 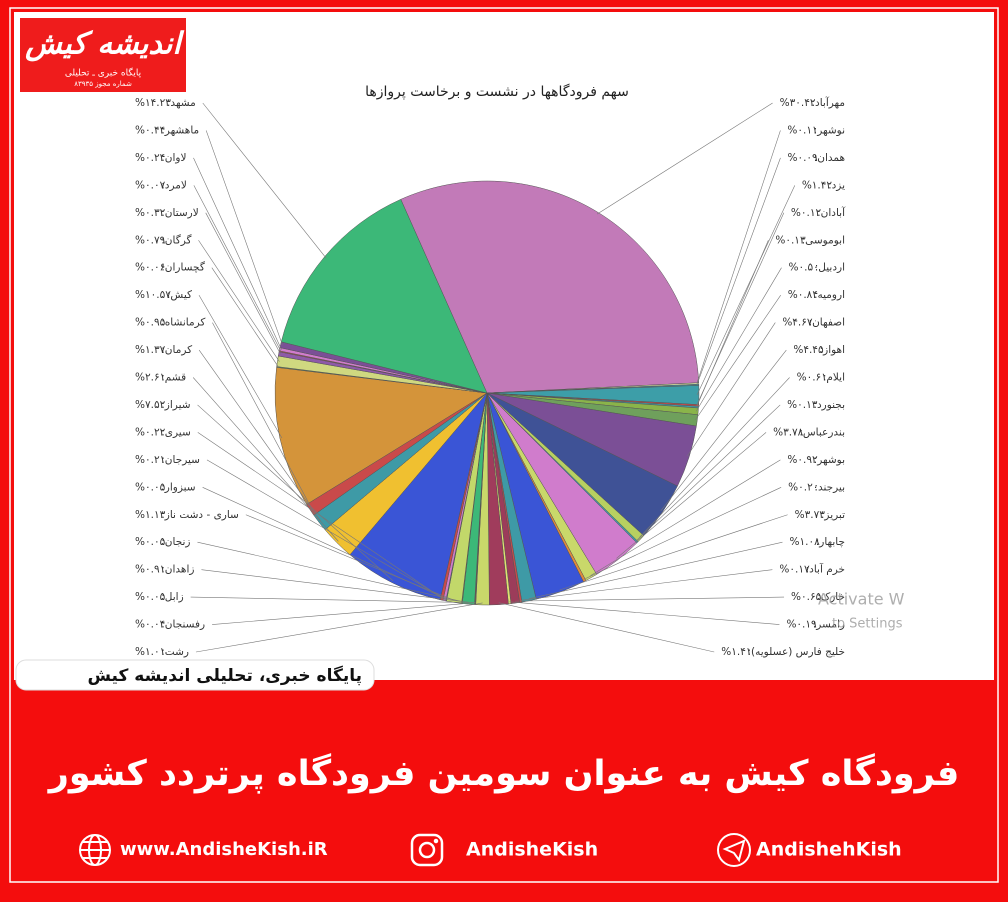 What do you see at coordinates (821, 378) in the screenshot?
I see `slice-label: ایلام:۰.۶۱%` at bounding box center [821, 378].